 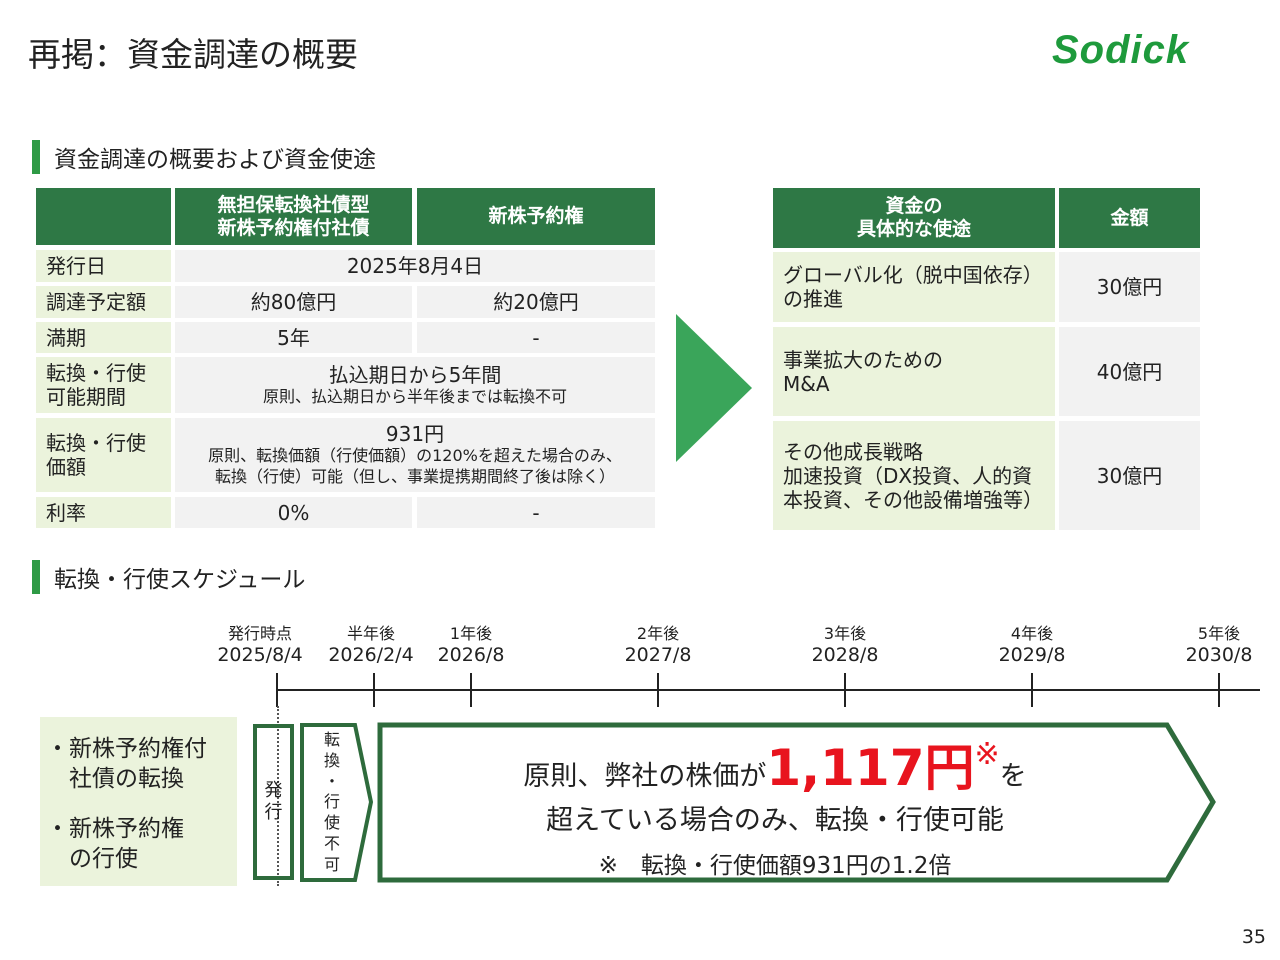 What do you see at coordinates (1013, 776) in the screenshot?
I see `condition-text: を` at bounding box center [1013, 776].